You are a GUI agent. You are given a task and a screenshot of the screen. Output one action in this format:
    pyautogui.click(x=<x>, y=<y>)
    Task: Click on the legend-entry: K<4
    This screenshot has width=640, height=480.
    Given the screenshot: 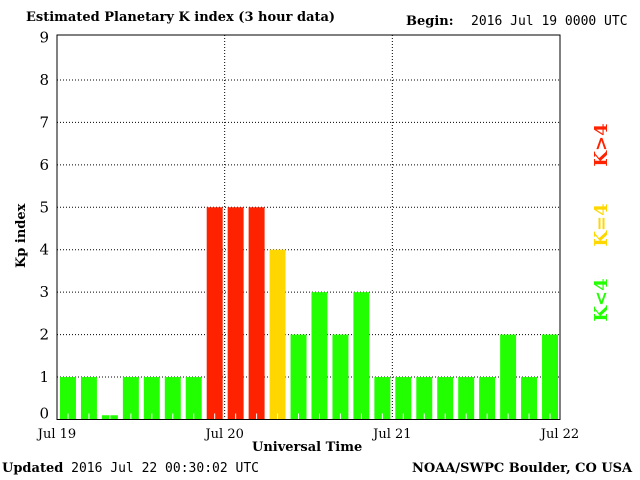 What is the action you would take?
    pyautogui.click(x=601, y=299)
    